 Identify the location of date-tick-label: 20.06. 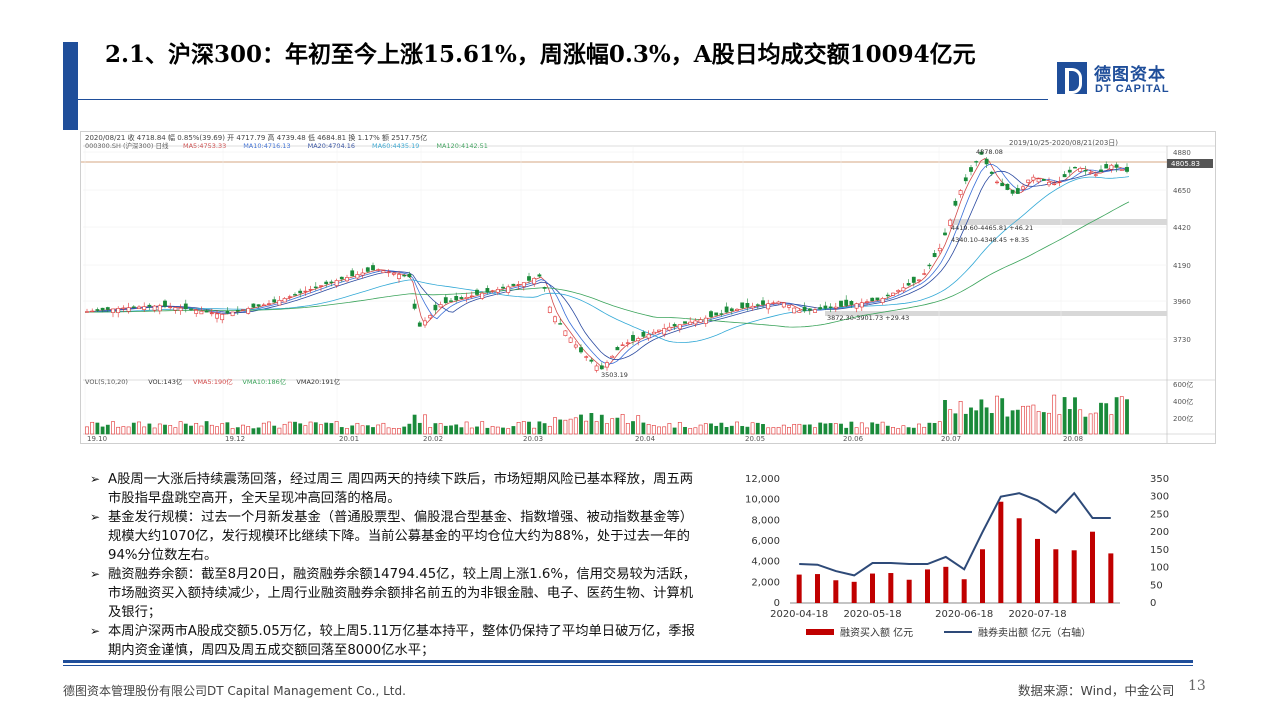
(853, 439).